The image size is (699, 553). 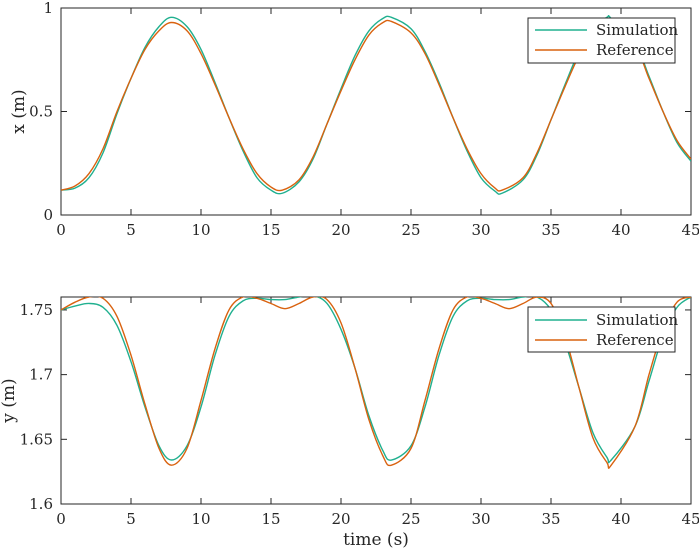 What do you see at coordinates (48, 8) in the screenshot?
I see `y-tick-label: 1` at bounding box center [48, 8].